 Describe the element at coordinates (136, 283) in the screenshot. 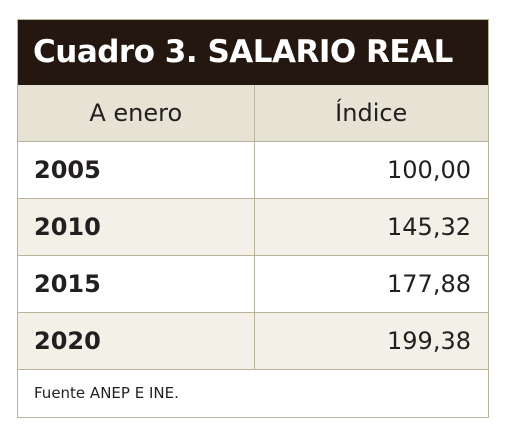

I see `year-cell: 2015` at that location.